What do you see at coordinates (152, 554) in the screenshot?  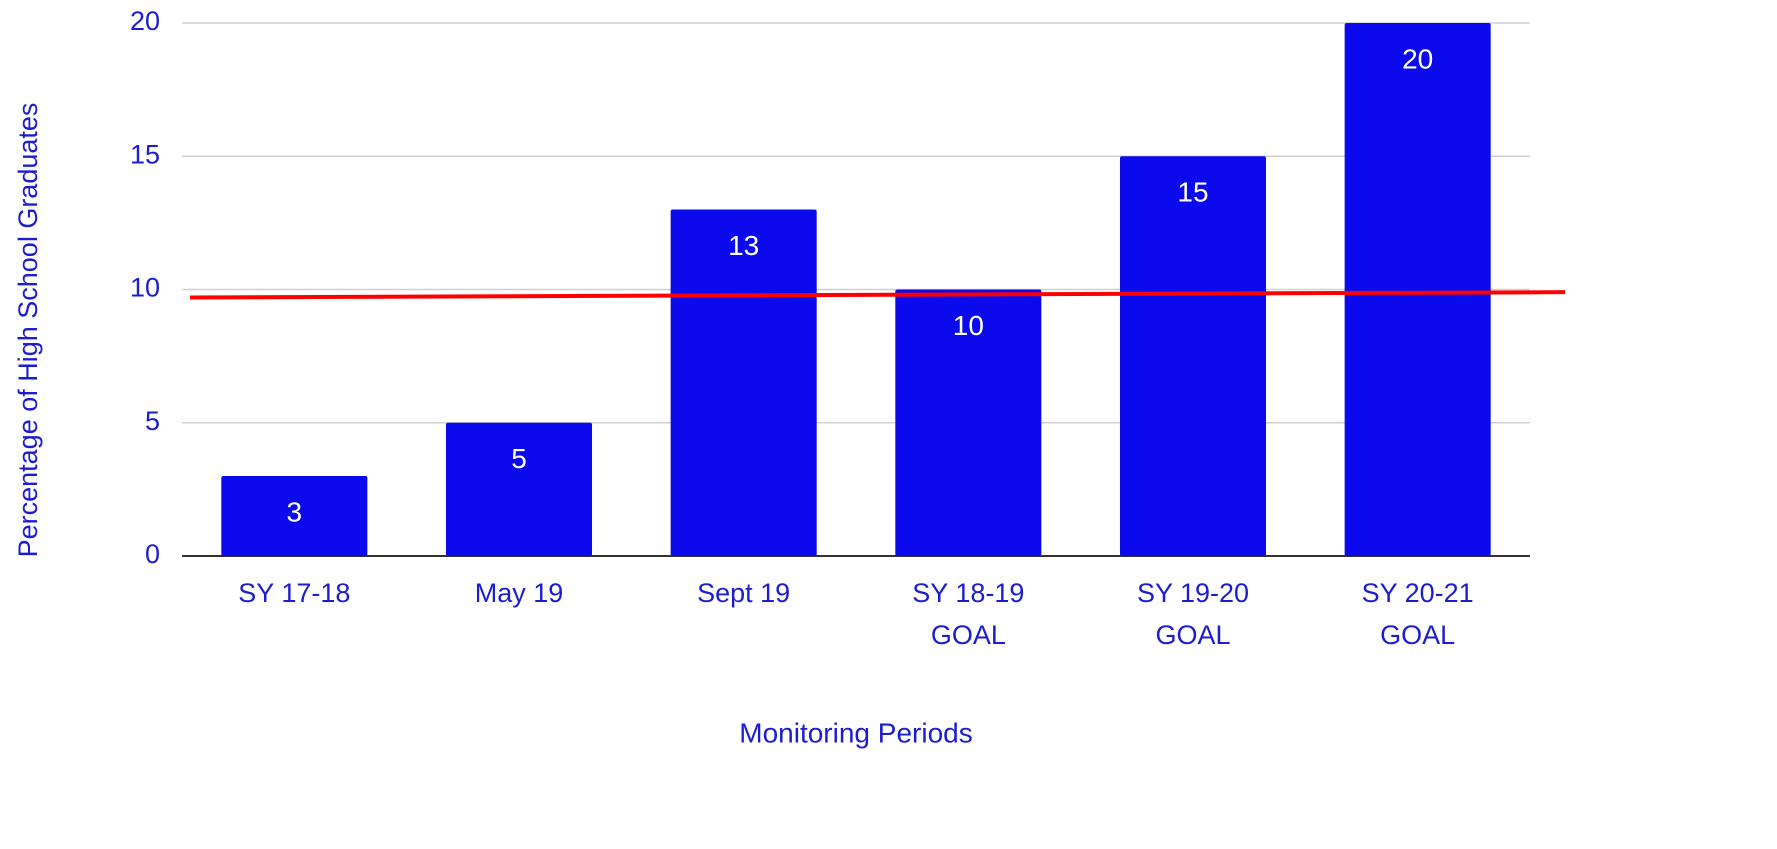 I see `y-tick-label: 0` at bounding box center [152, 554].